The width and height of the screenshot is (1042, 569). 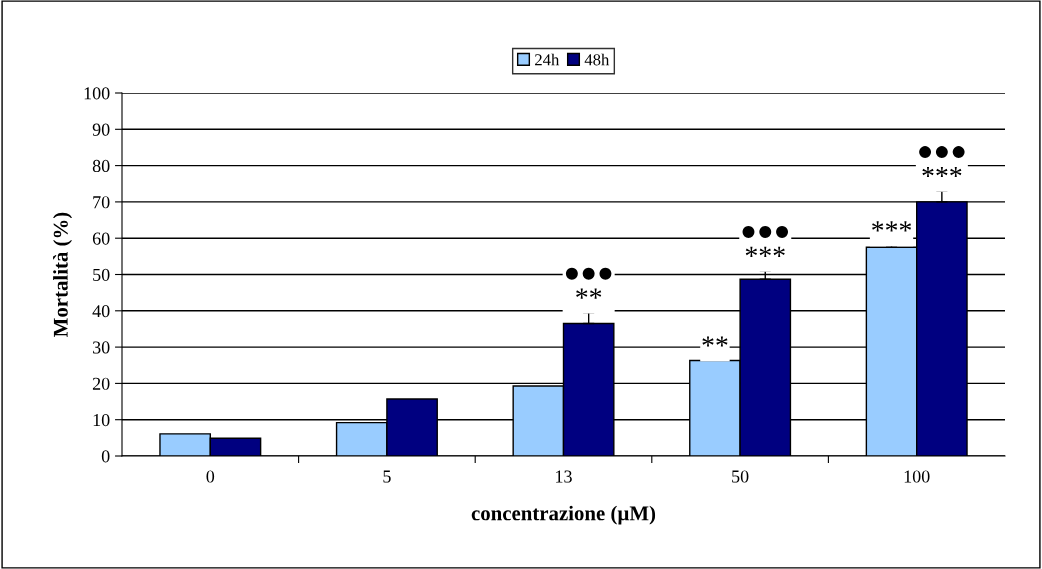 What do you see at coordinates (101, 166) in the screenshot?
I see `y-tick-label: 80` at bounding box center [101, 166].